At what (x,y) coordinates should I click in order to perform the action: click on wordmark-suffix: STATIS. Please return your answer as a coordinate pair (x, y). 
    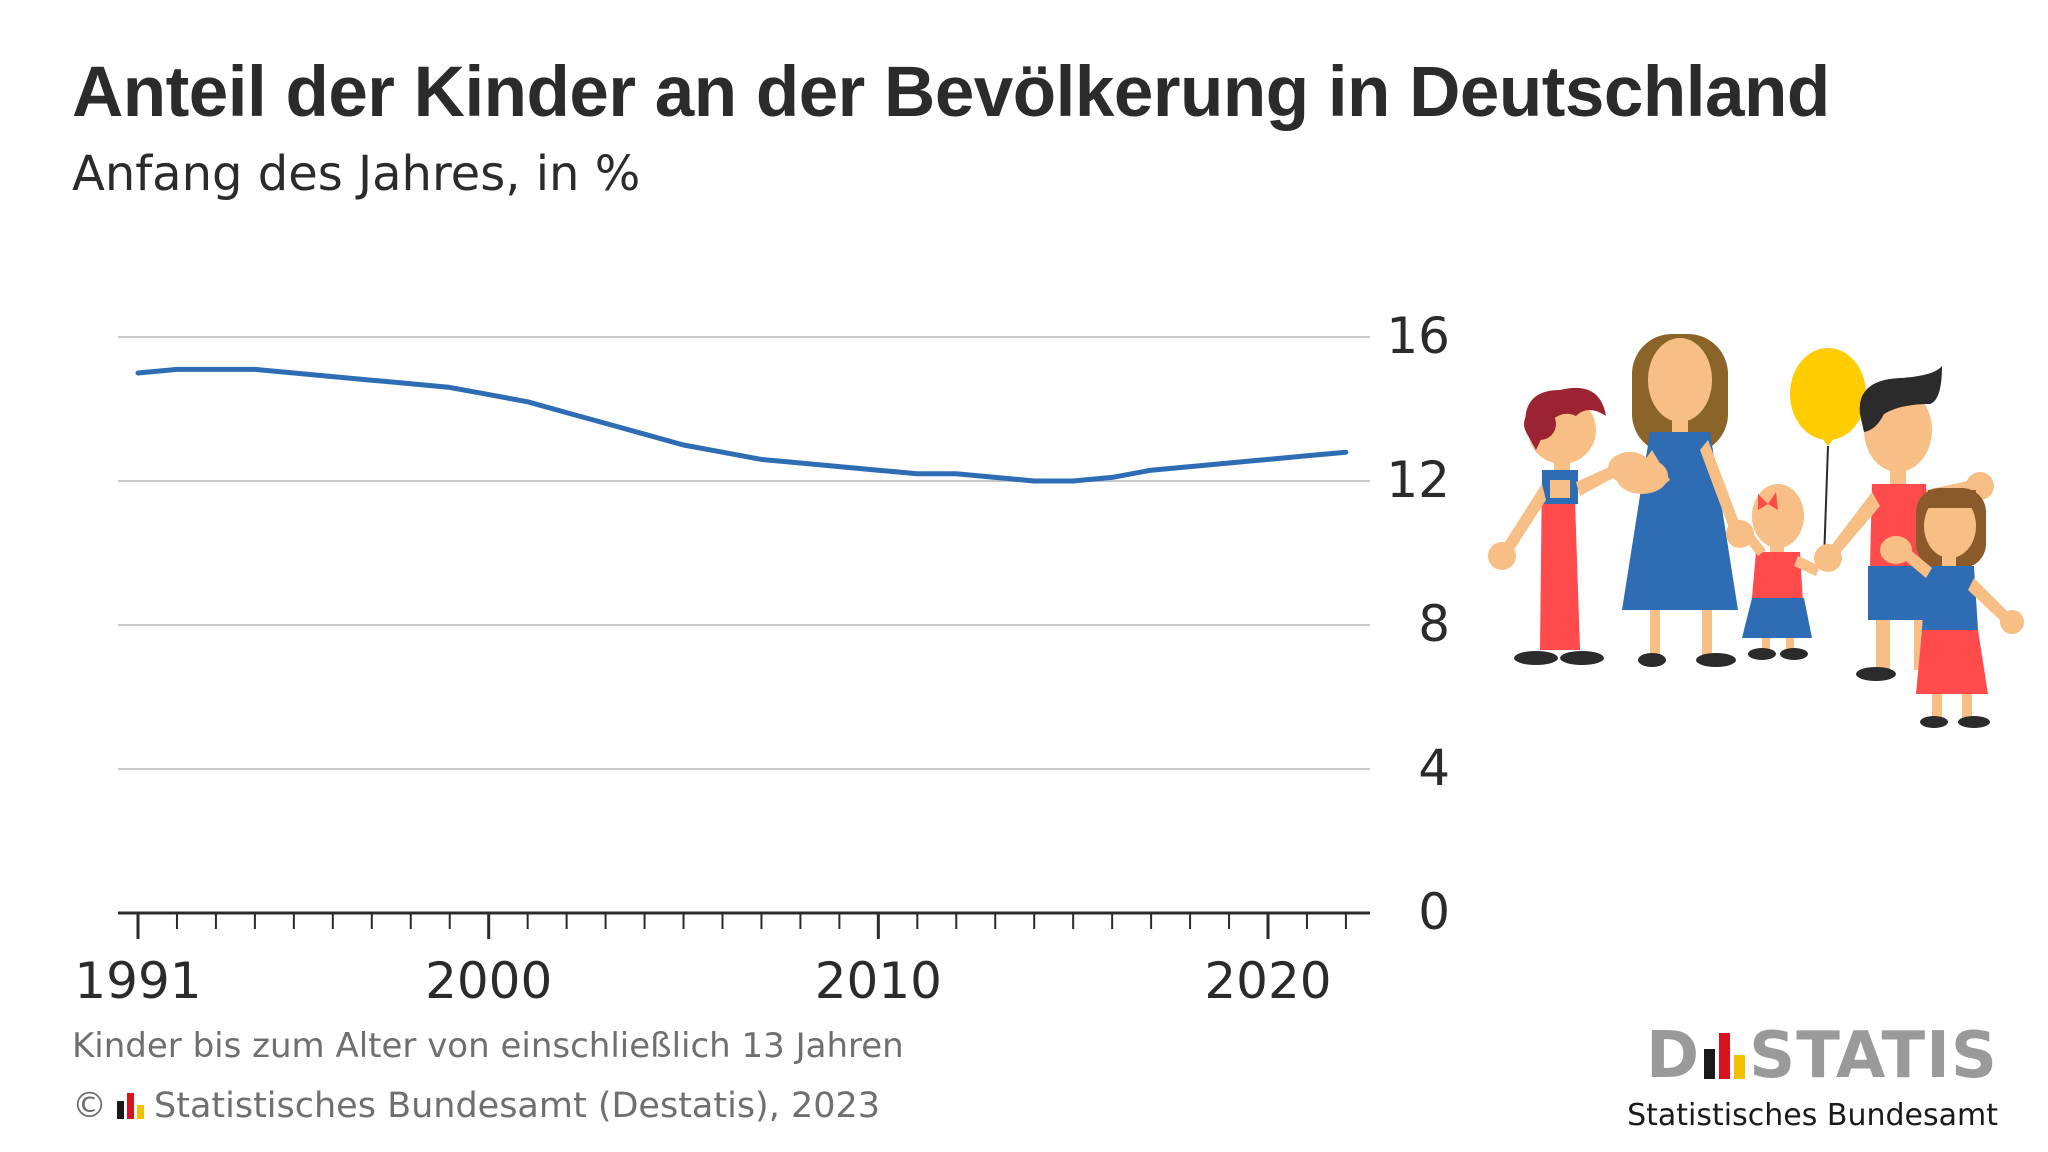
    Looking at the image, I should click on (1873, 1056).